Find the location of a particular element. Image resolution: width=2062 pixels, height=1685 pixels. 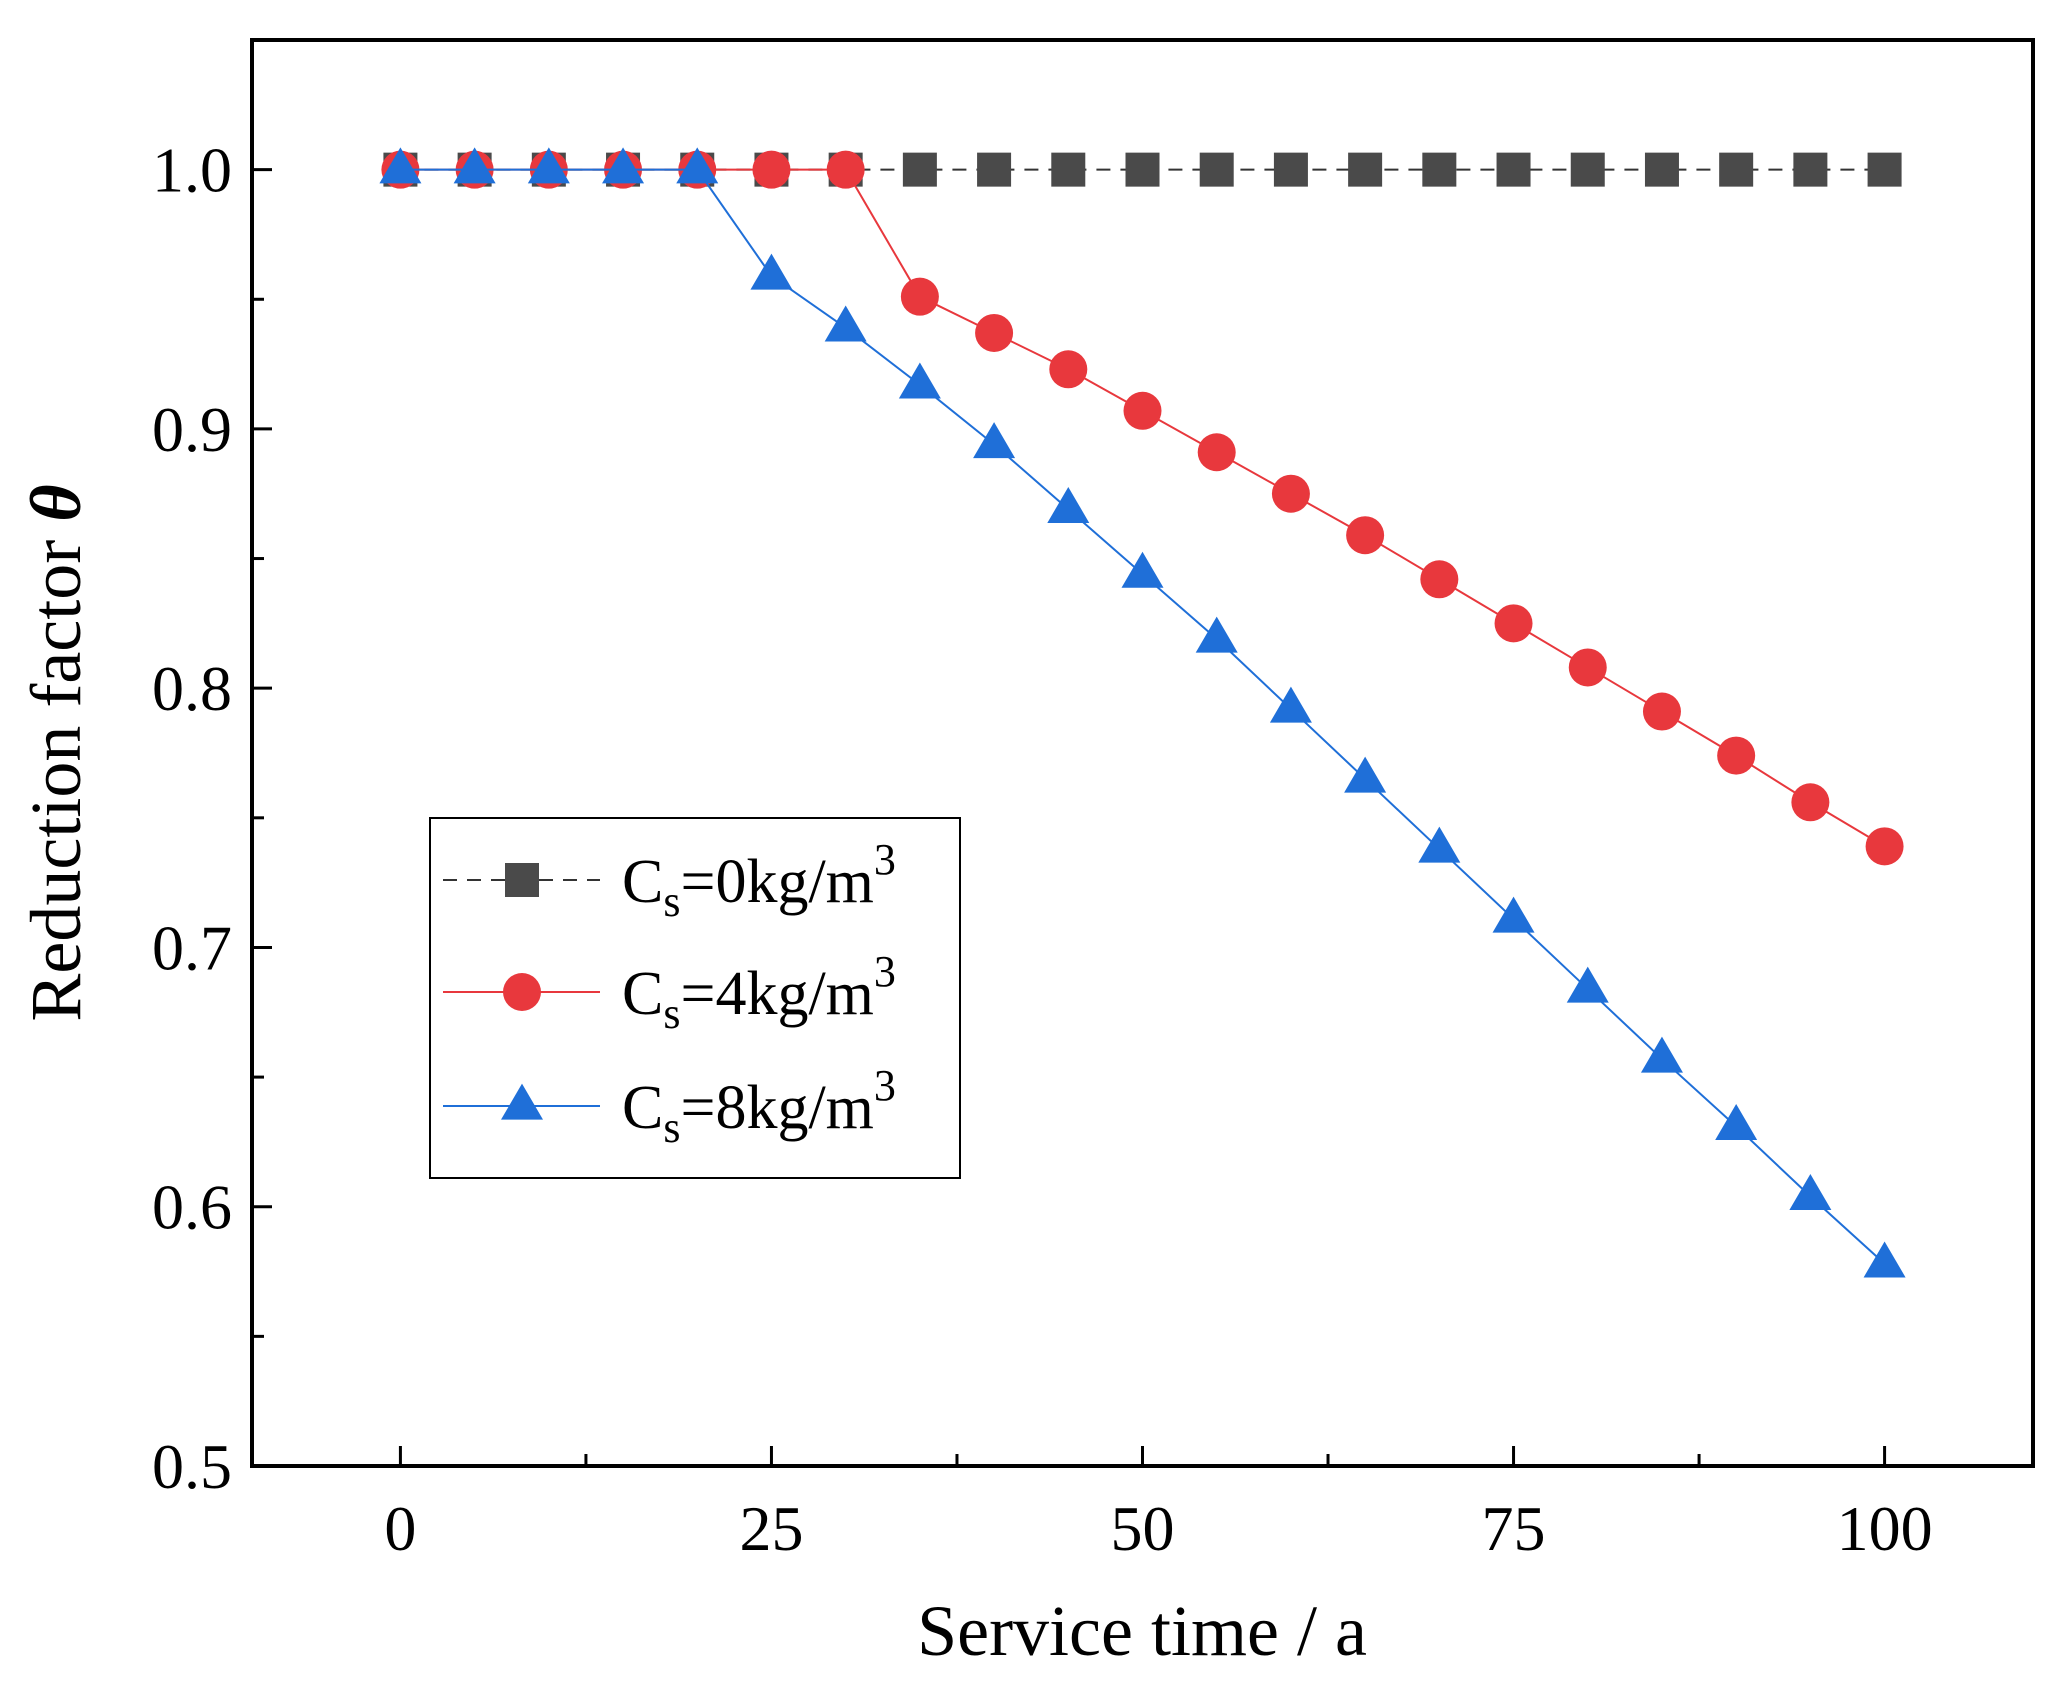

x-axis-ticks: 0 25 50 75 100 is located at coordinates (1158, 1505).